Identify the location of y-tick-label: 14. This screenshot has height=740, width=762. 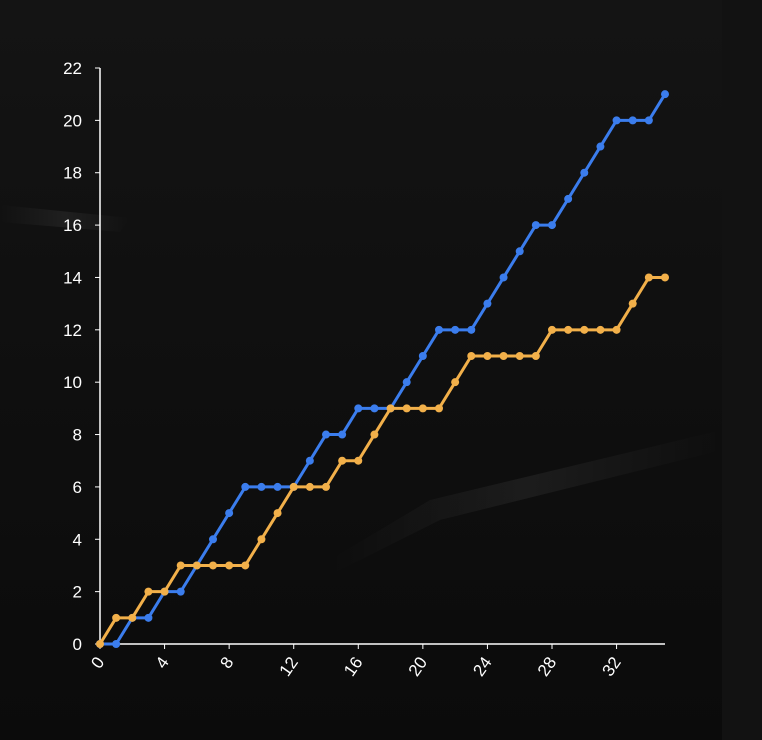
(72, 277).